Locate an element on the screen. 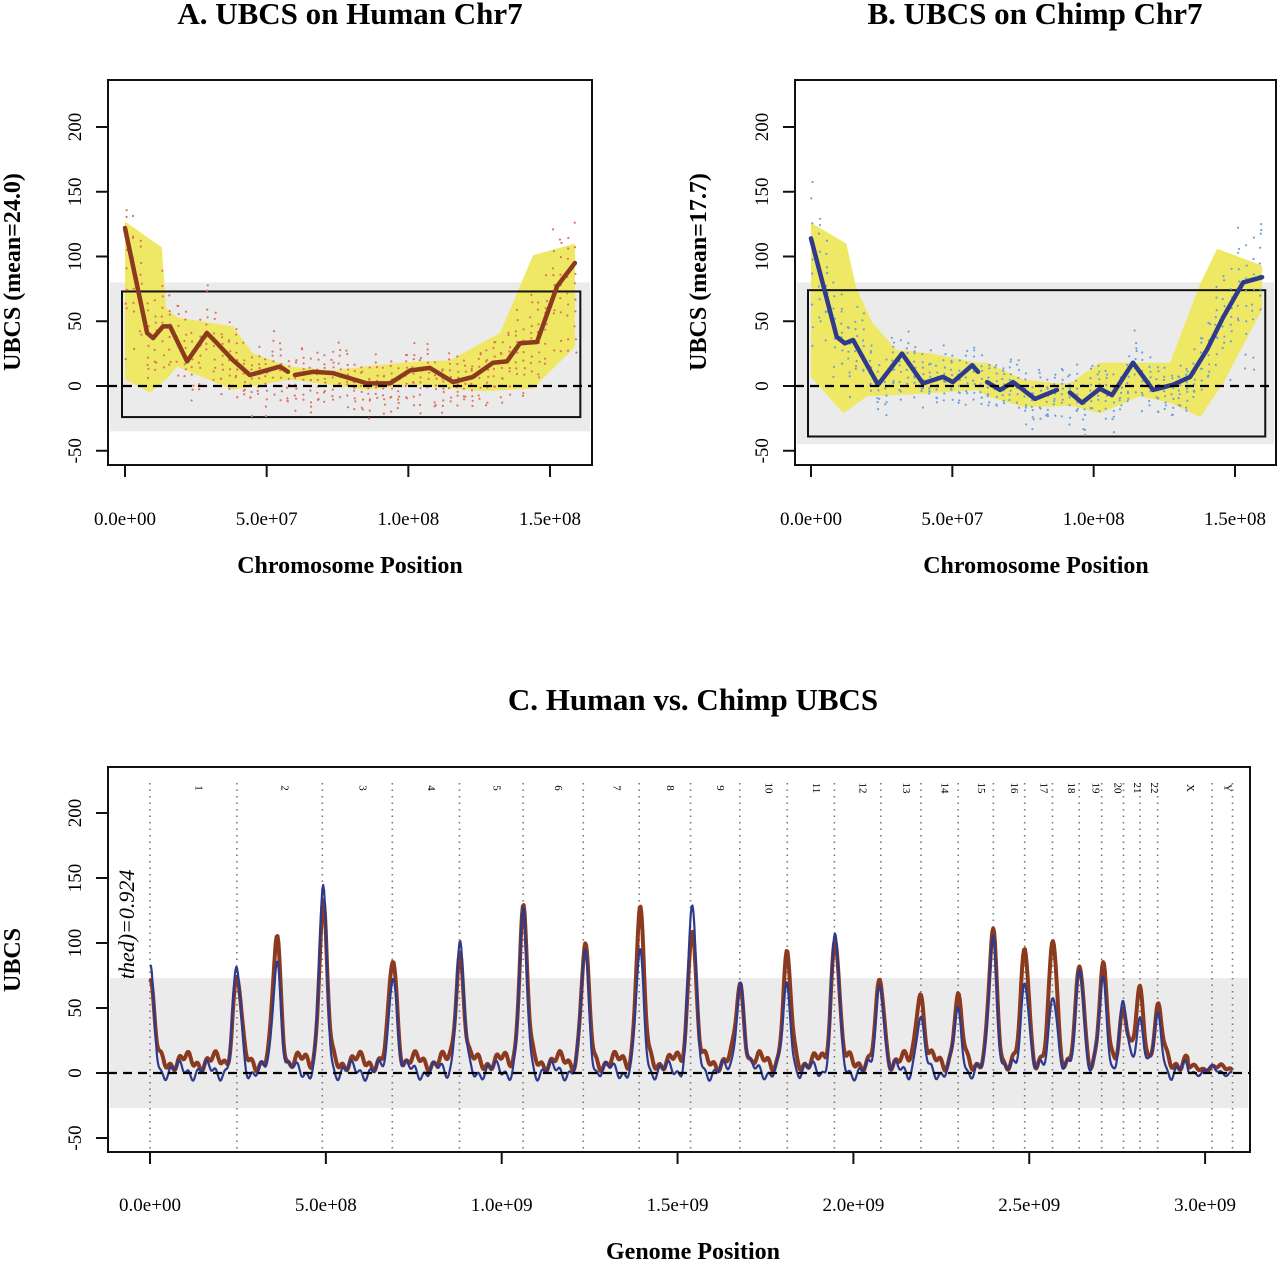  y-tick-label: 150 is located at coordinates (75, 192).